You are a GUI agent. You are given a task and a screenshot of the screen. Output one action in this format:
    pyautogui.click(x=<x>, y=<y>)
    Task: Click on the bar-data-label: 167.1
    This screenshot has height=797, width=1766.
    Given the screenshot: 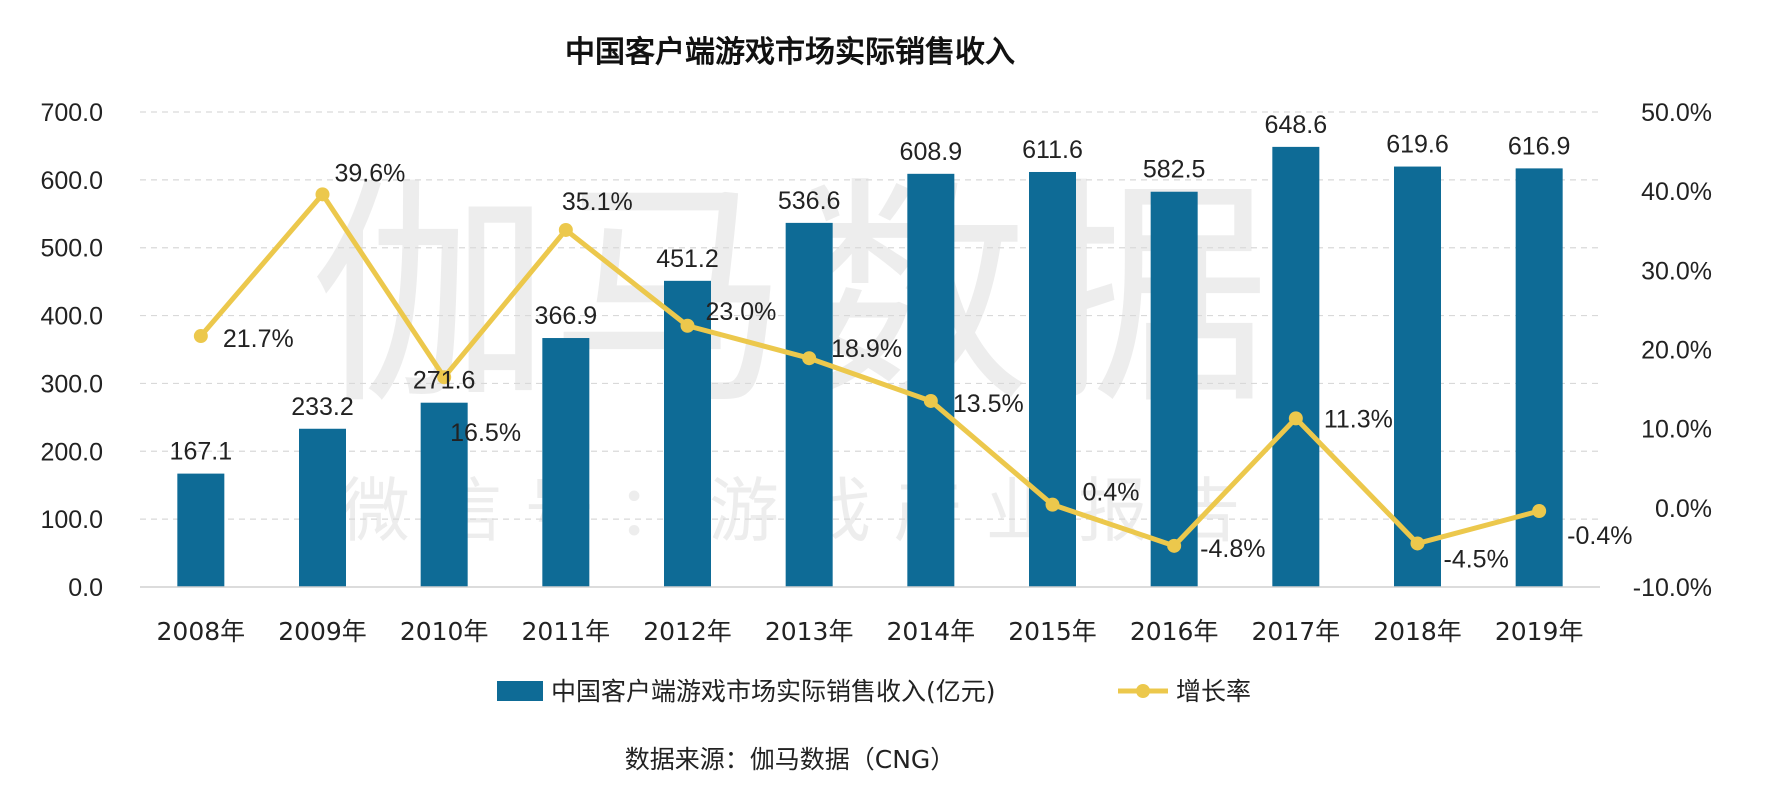 What is the action you would take?
    pyautogui.click(x=201, y=452)
    